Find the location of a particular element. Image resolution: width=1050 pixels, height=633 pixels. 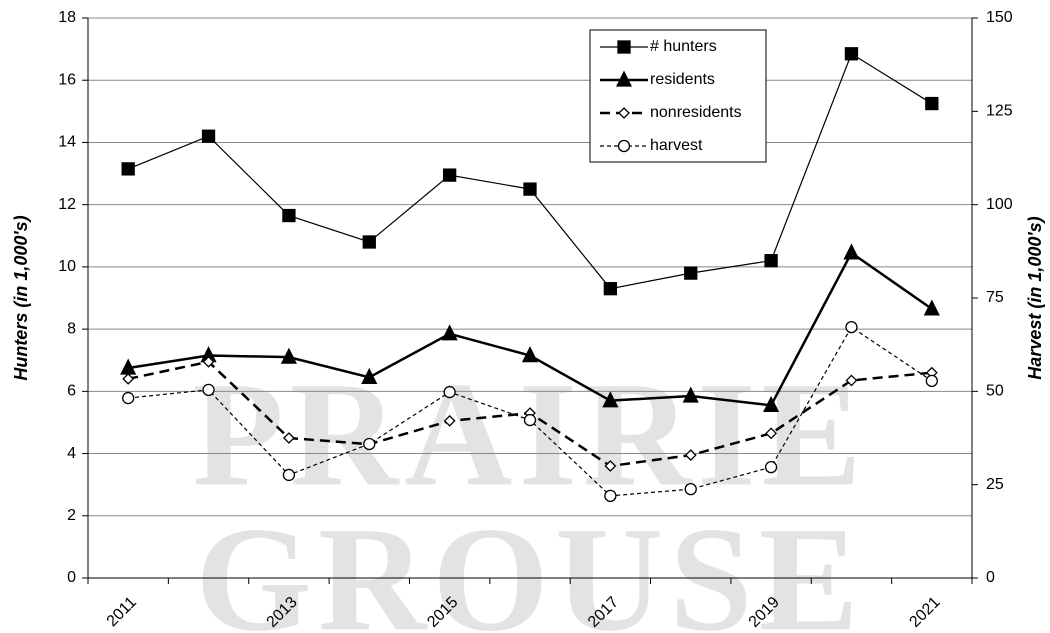

y2-axis-title: Harvest (in 1,000's) is located at coordinates (1035, 297).